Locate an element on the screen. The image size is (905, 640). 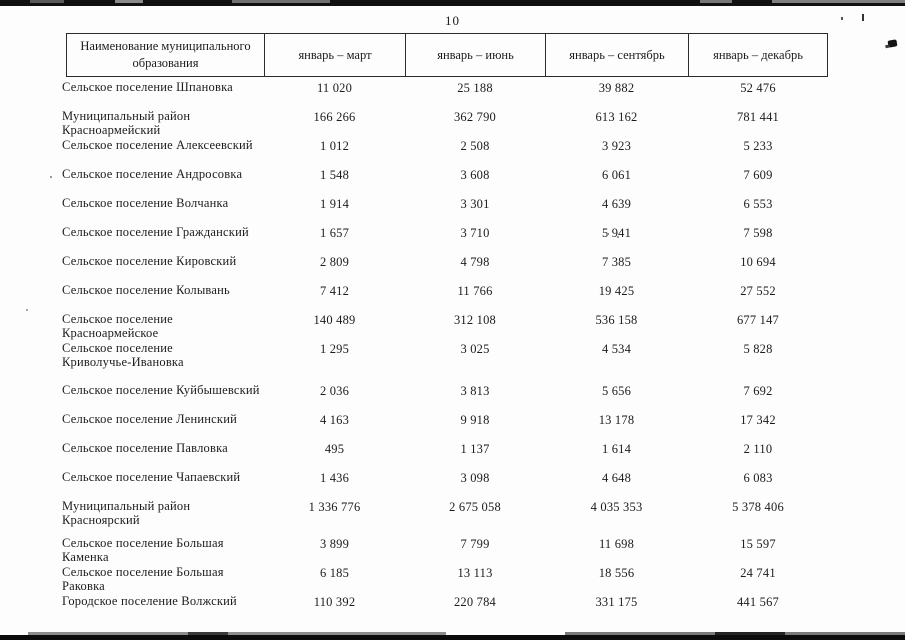
value-jan-sep: 13 178 is located at coordinates (616, 420).